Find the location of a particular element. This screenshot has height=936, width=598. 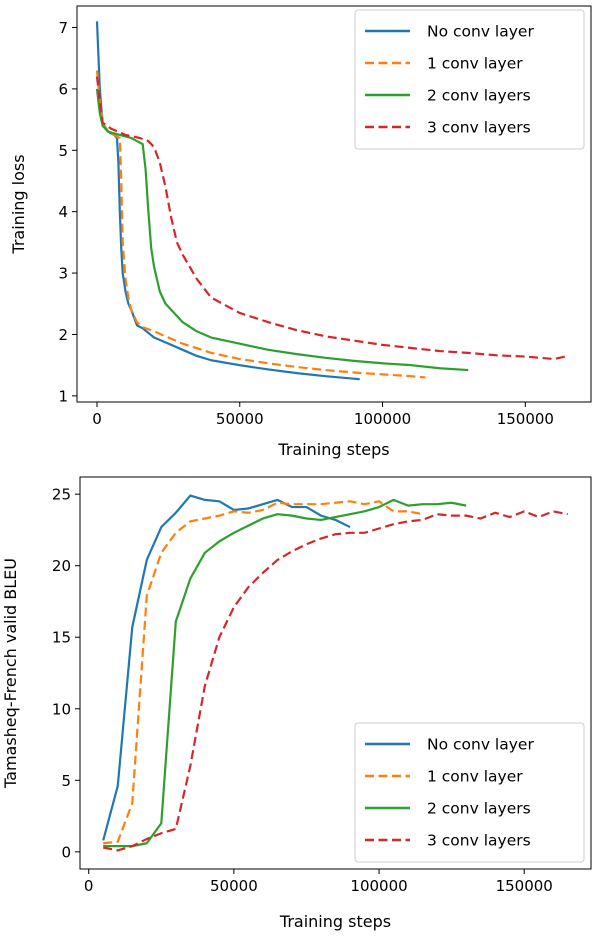

y-tick-label: 4 is located at coordinates (63, 212).